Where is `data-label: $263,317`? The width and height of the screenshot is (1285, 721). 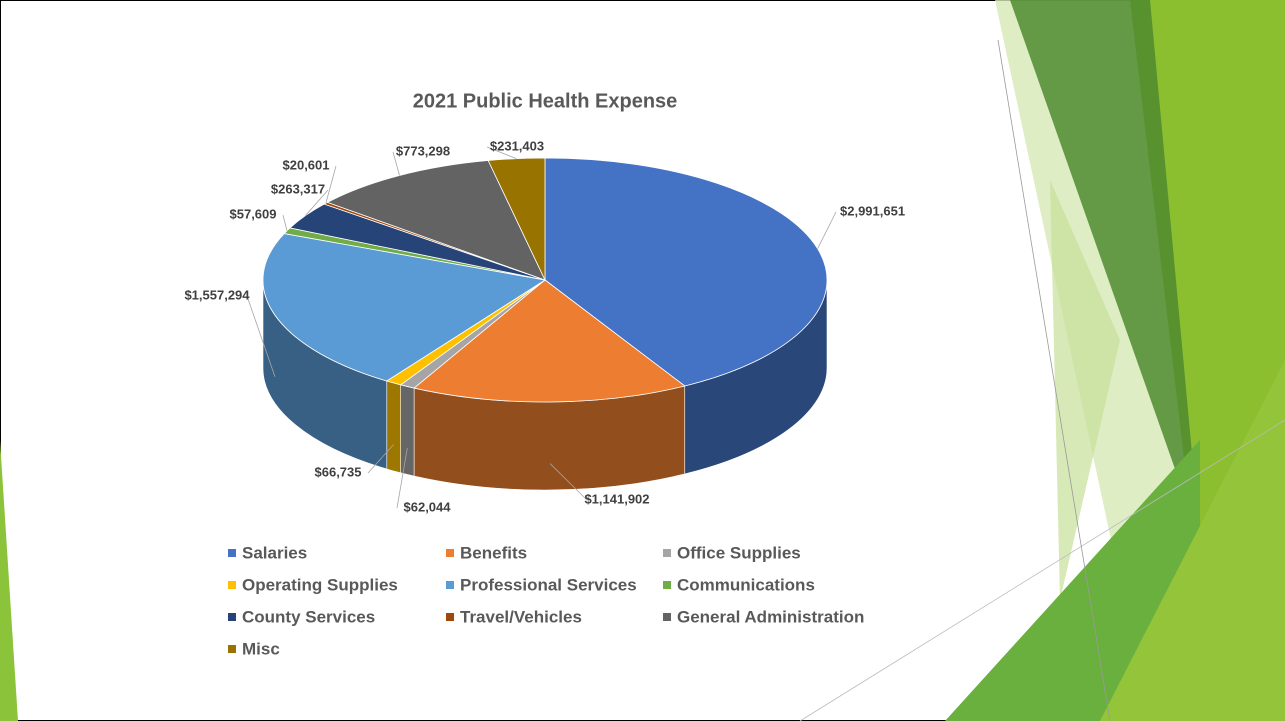
data-label: $263,317 is located at coordinates (298, 188).